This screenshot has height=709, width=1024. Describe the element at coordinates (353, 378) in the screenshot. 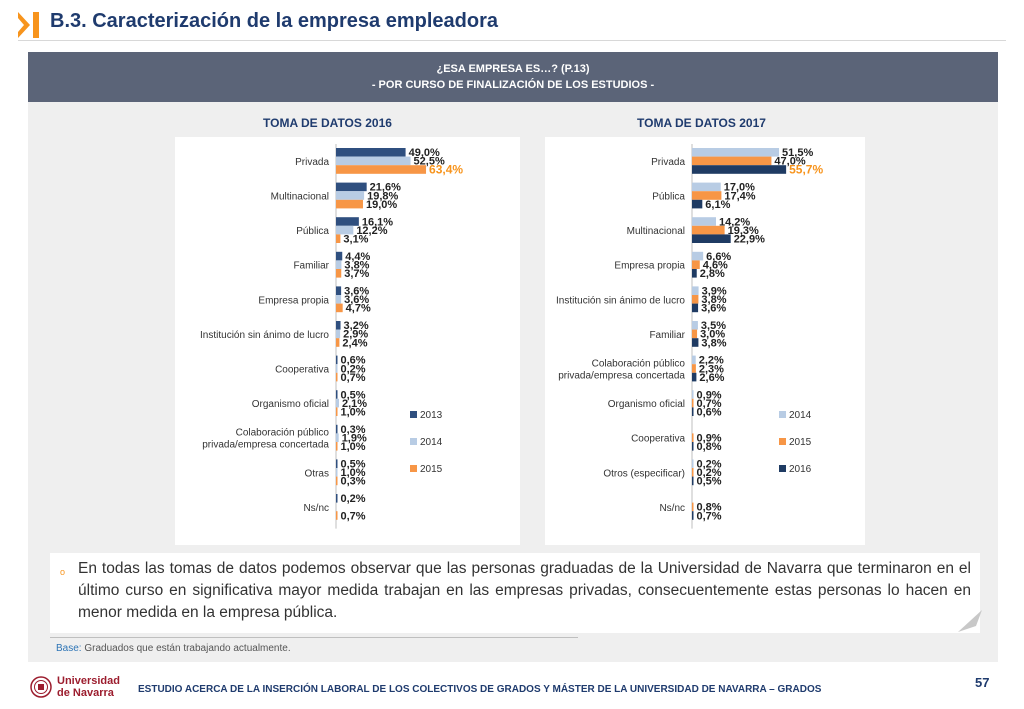

I see `chart-2016-label-2015-cooperativa: 0,7%` at that location.